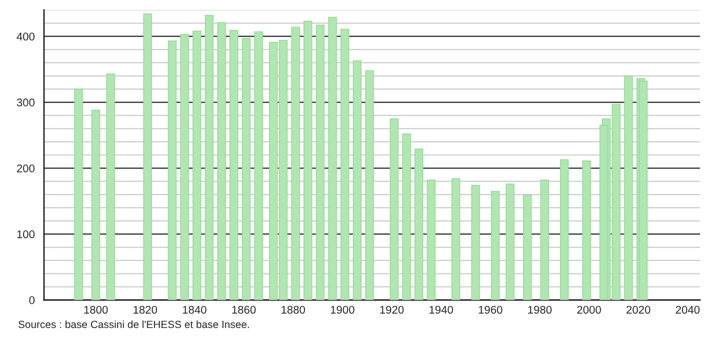 This screenshot has height=340, width=710. What do you see at coordinates (133, 324) in the screenshot?
I see `source-note: Sources : base Cassini de l'EHESS et base Insee.` at bounding box center [133, 324].